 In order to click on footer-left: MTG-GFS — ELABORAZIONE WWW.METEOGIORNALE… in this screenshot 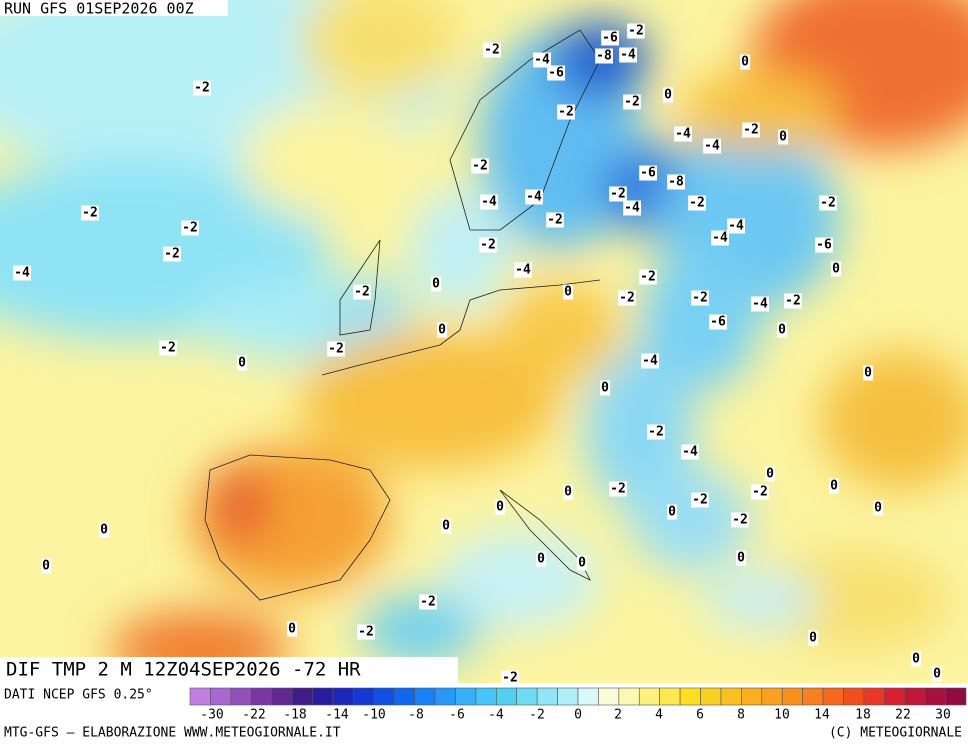, I will do `click(172, 733)`.